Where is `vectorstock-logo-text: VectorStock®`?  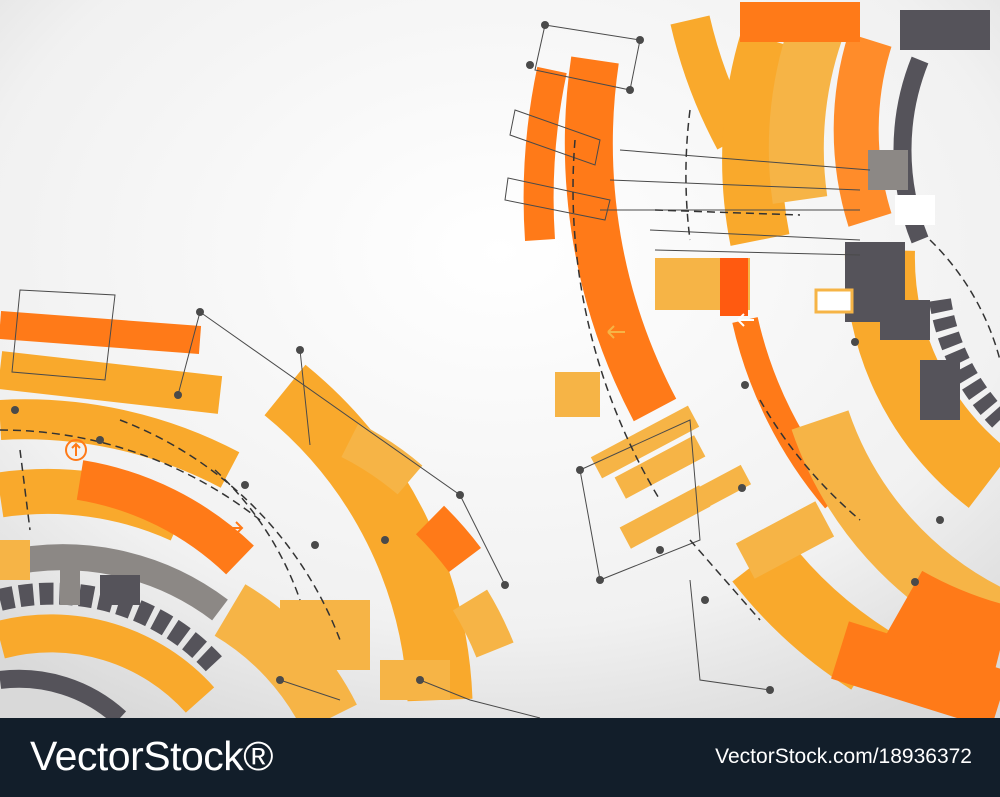
vectorstock-logo-text: VectorStock® is located at coordinates (151, 756).